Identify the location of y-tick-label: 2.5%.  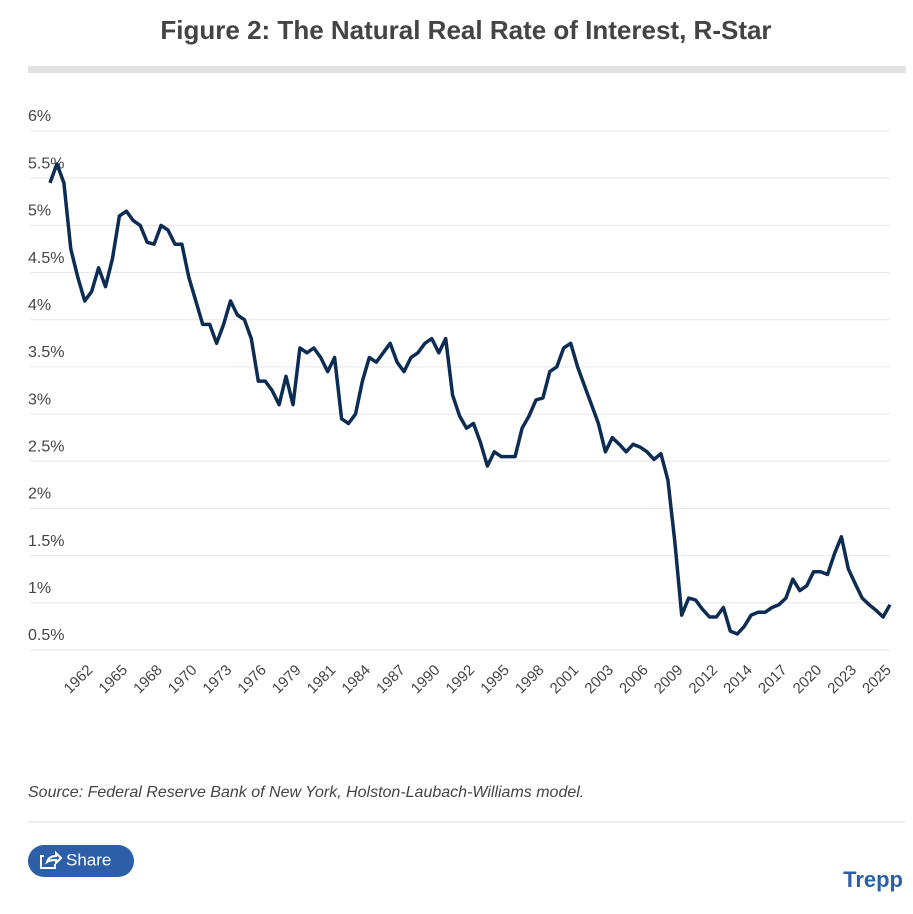
(46, 446).